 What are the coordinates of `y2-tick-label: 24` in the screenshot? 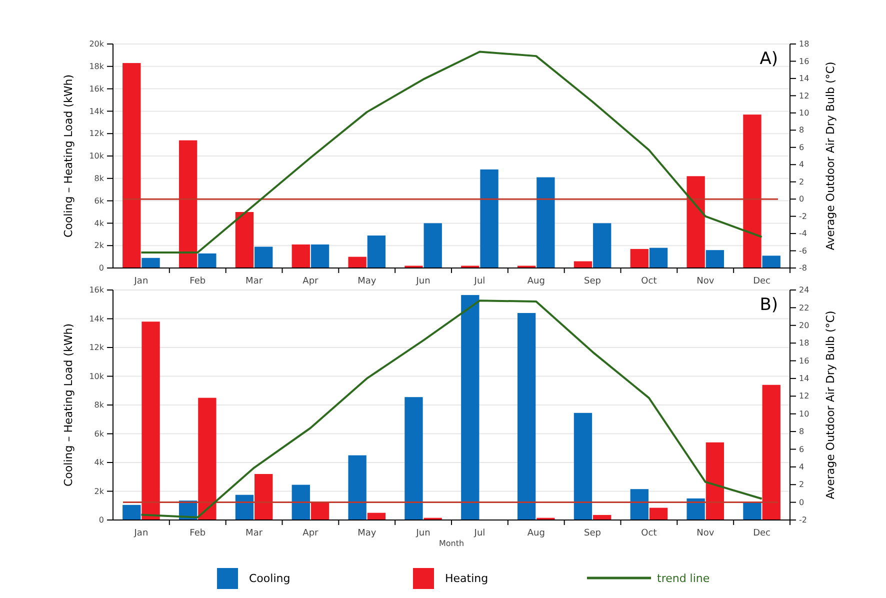 It's located at (804, 290).